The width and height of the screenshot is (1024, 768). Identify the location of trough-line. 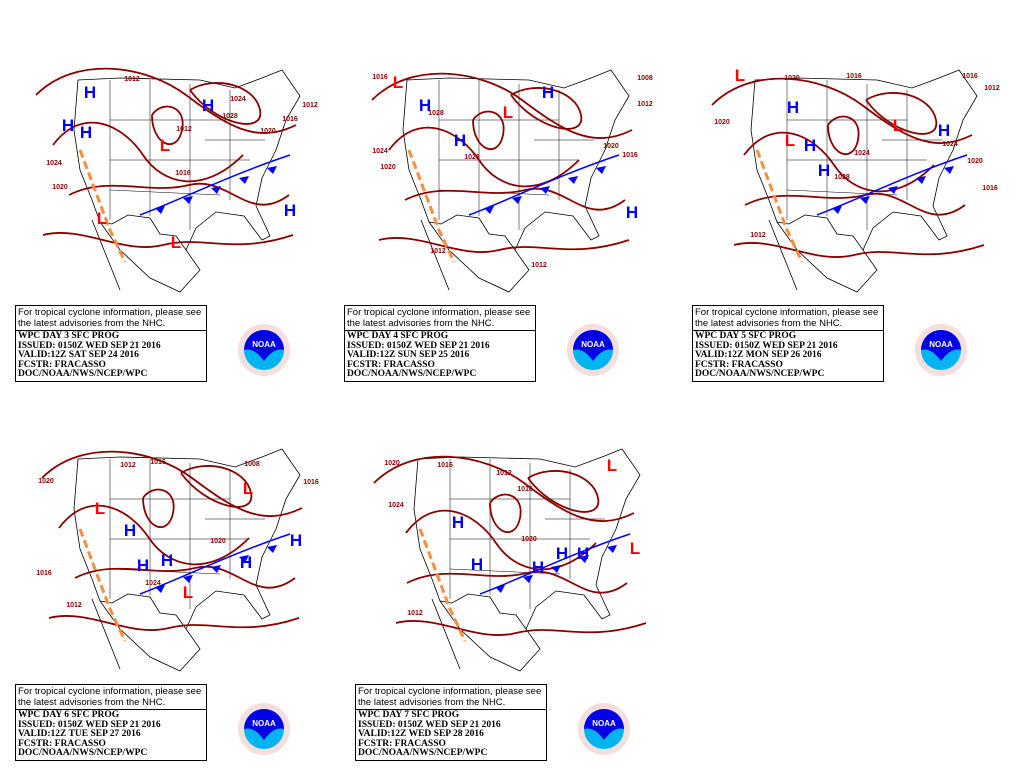
(779, 206).